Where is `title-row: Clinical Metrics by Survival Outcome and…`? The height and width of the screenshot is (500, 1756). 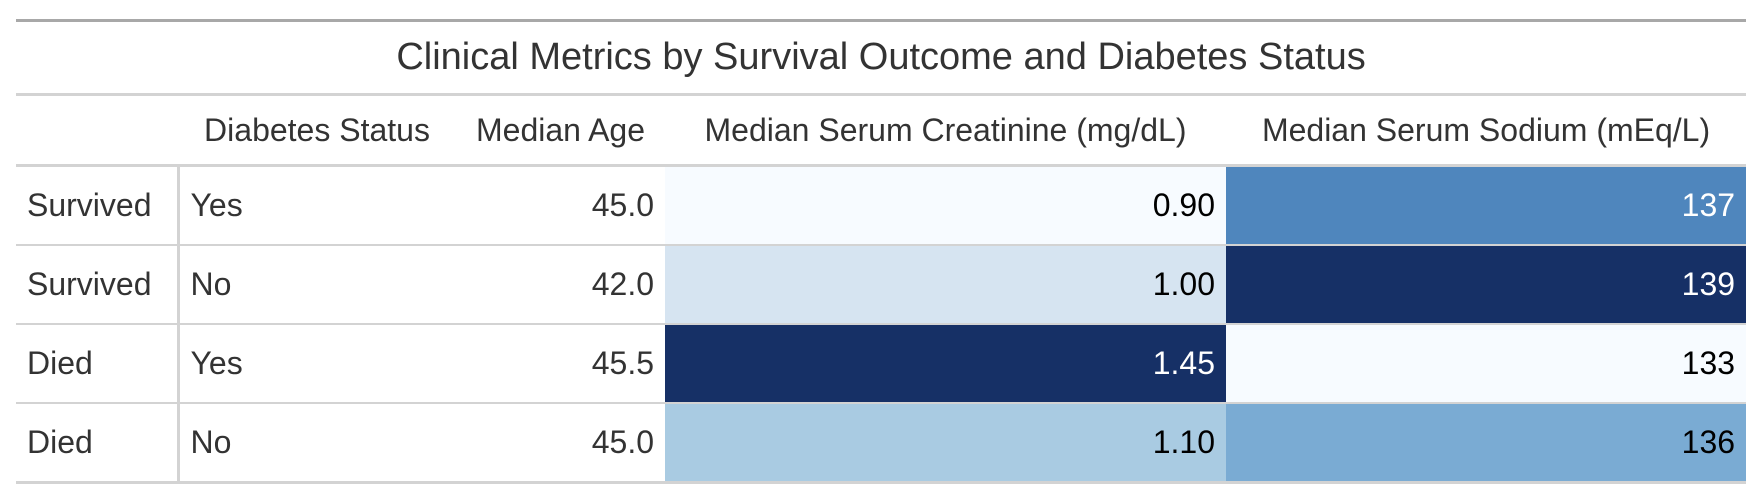 title-row: Clinical Metrics by Survival Outcome and… is located at coordinates (881, 58).